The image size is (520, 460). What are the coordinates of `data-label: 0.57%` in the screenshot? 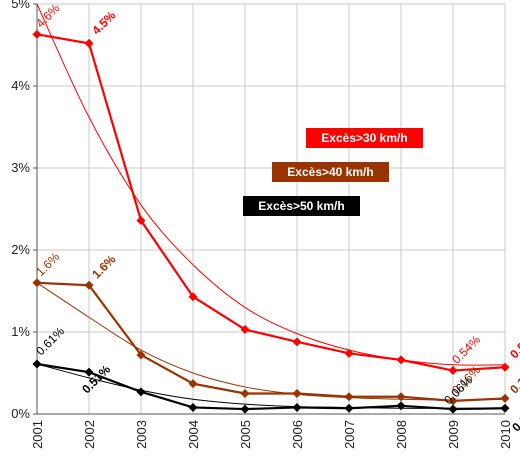 It's located at (513, 344).